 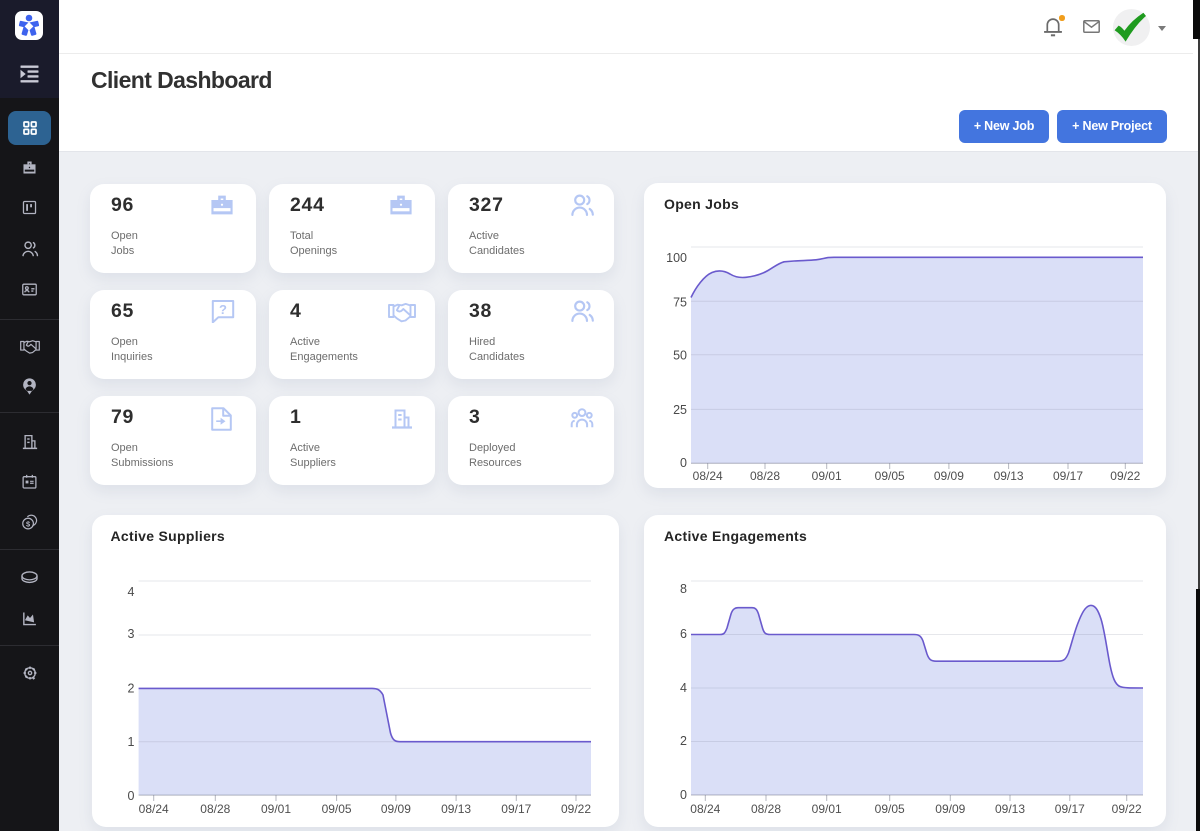 What do you see at coordinates (131, 634) in the screenshot?
I see `svg-text: 3` at bounding box center [131, 634].